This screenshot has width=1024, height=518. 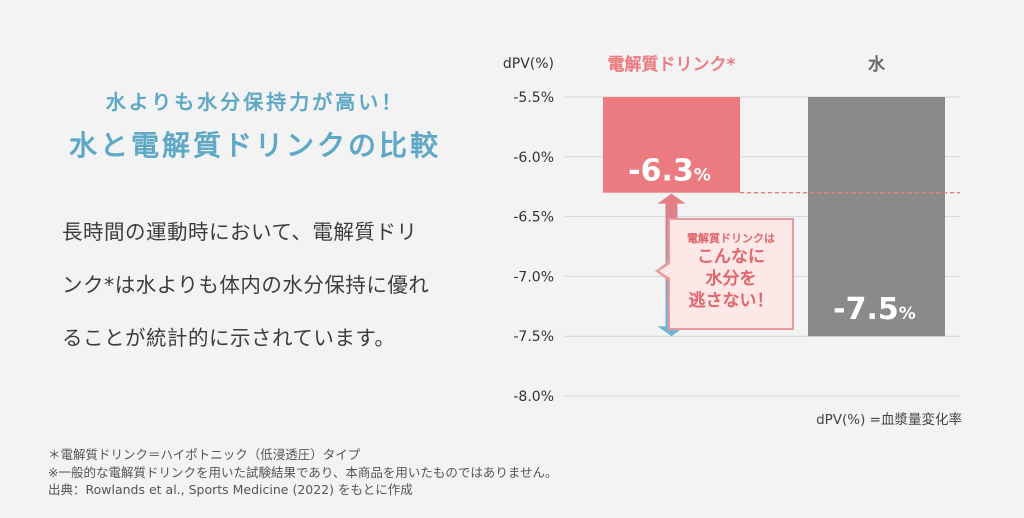 What do you see at coordinates (240, 232) in the screenshot?
I see `description-line: 長時間の運動時において、電解質ドリ` at bounding box center [240, 232].